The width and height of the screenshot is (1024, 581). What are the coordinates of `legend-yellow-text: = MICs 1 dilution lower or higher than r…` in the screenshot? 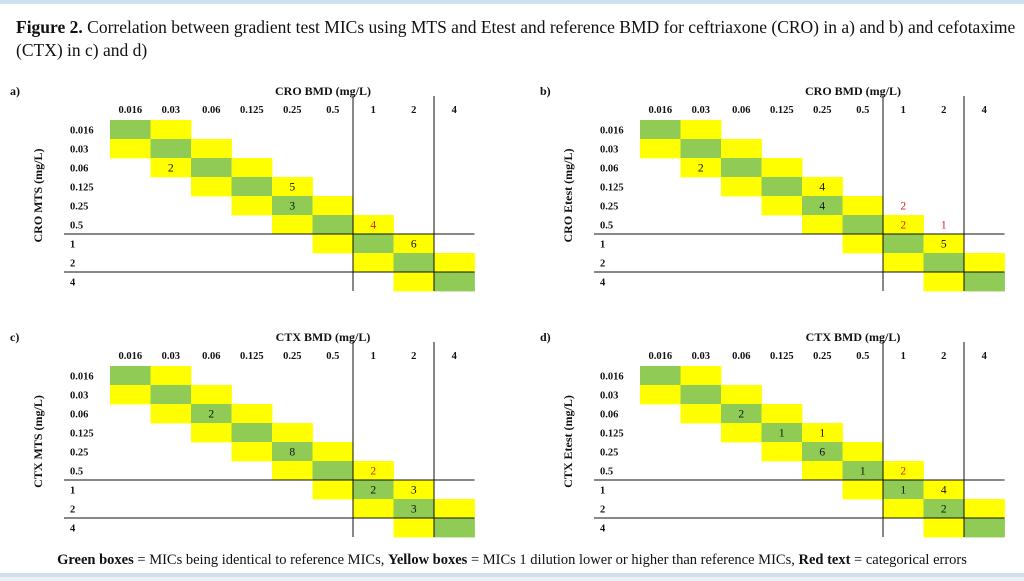 It's located at (633, 560).